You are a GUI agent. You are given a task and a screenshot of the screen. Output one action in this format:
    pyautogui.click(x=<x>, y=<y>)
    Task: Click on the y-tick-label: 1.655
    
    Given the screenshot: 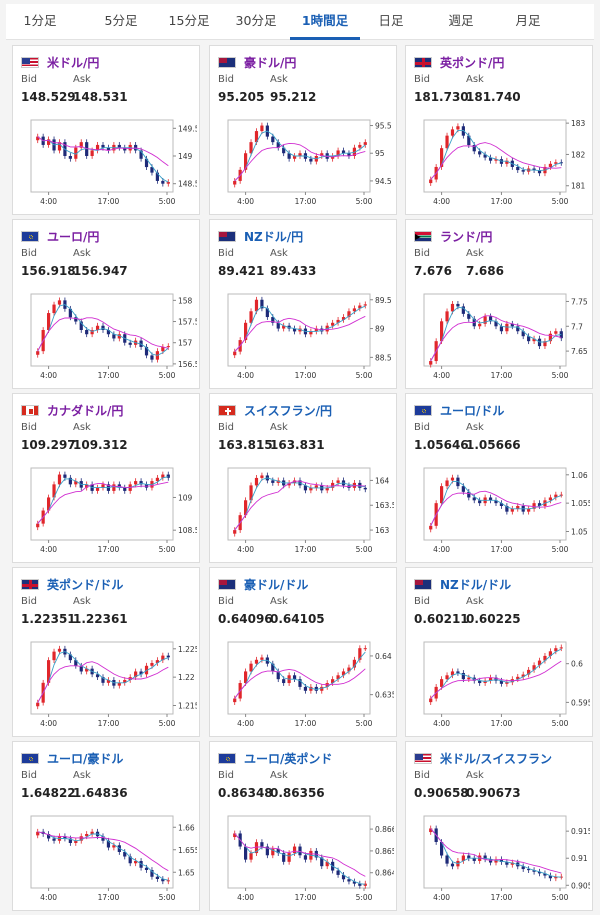 What is the action you would take?
    pyautogui.click(x=187, y=850)
    